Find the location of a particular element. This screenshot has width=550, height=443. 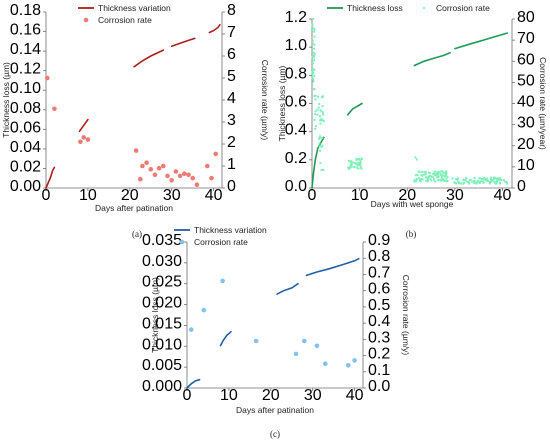

y-right-tick-label: 0.6 is located at coordinates (379, 289).